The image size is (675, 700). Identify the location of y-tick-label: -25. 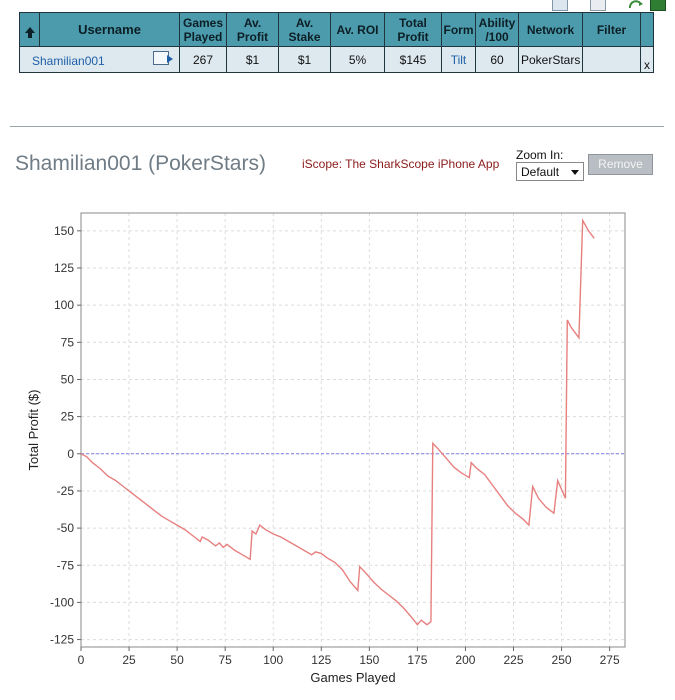
(66, 491).